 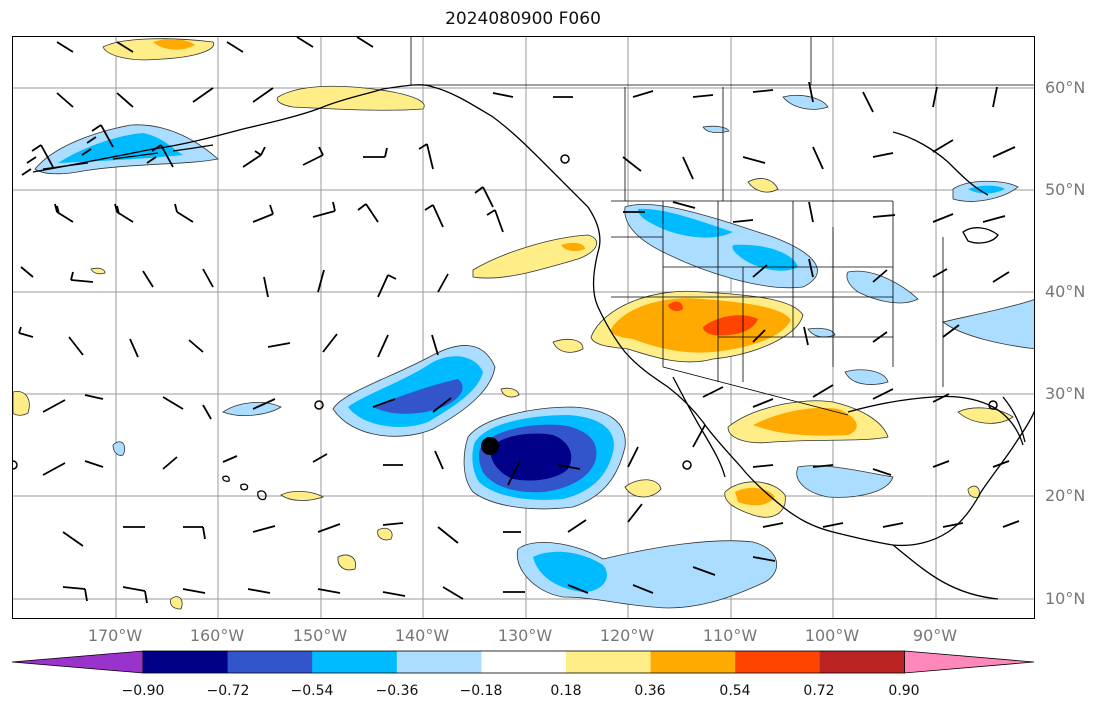 I want to click on map-title: 2024080900 F060, so click(x=523, y=19).